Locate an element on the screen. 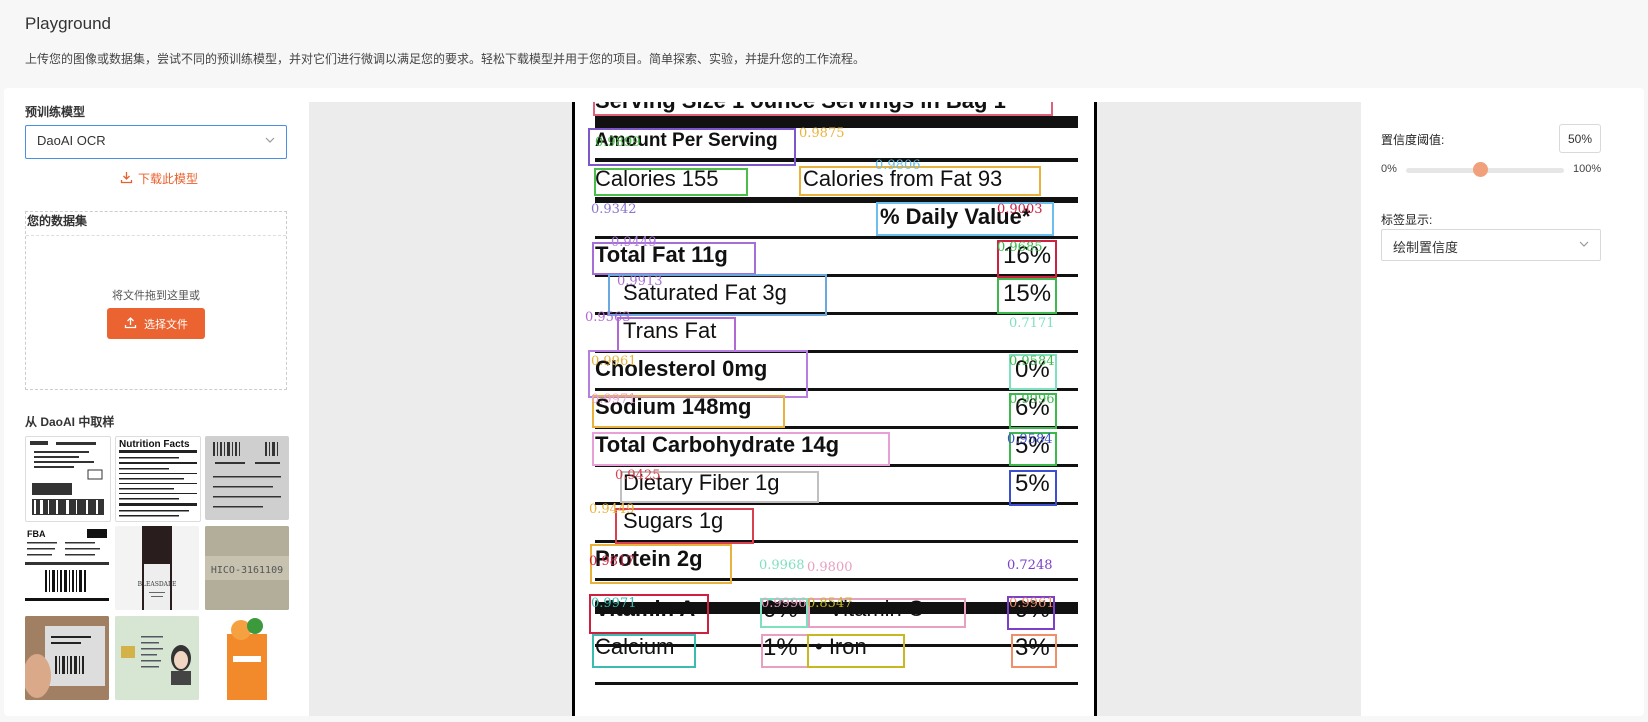 The image size is (1648, 722). confidence-value-input: 50% is located at coordinates (1580, 138).